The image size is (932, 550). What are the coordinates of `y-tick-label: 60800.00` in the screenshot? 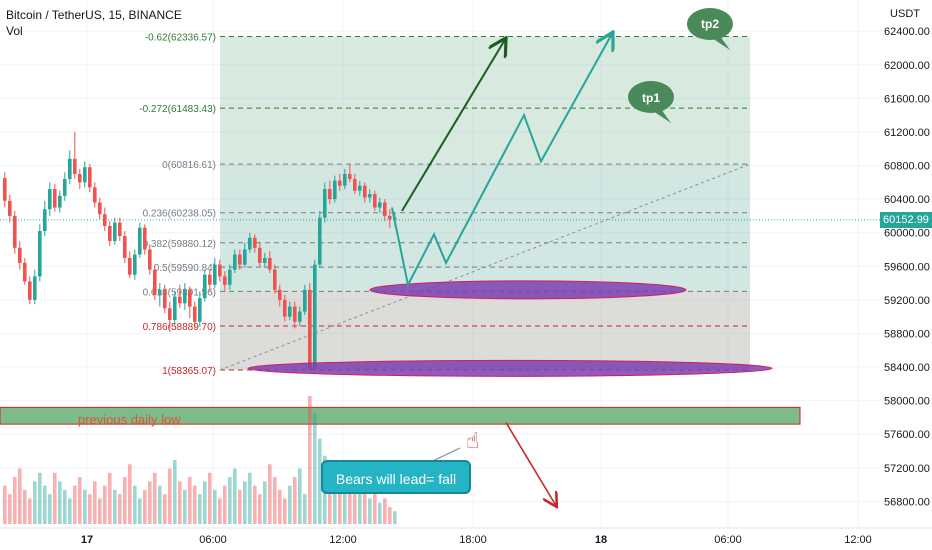 It's located at (907, 167).